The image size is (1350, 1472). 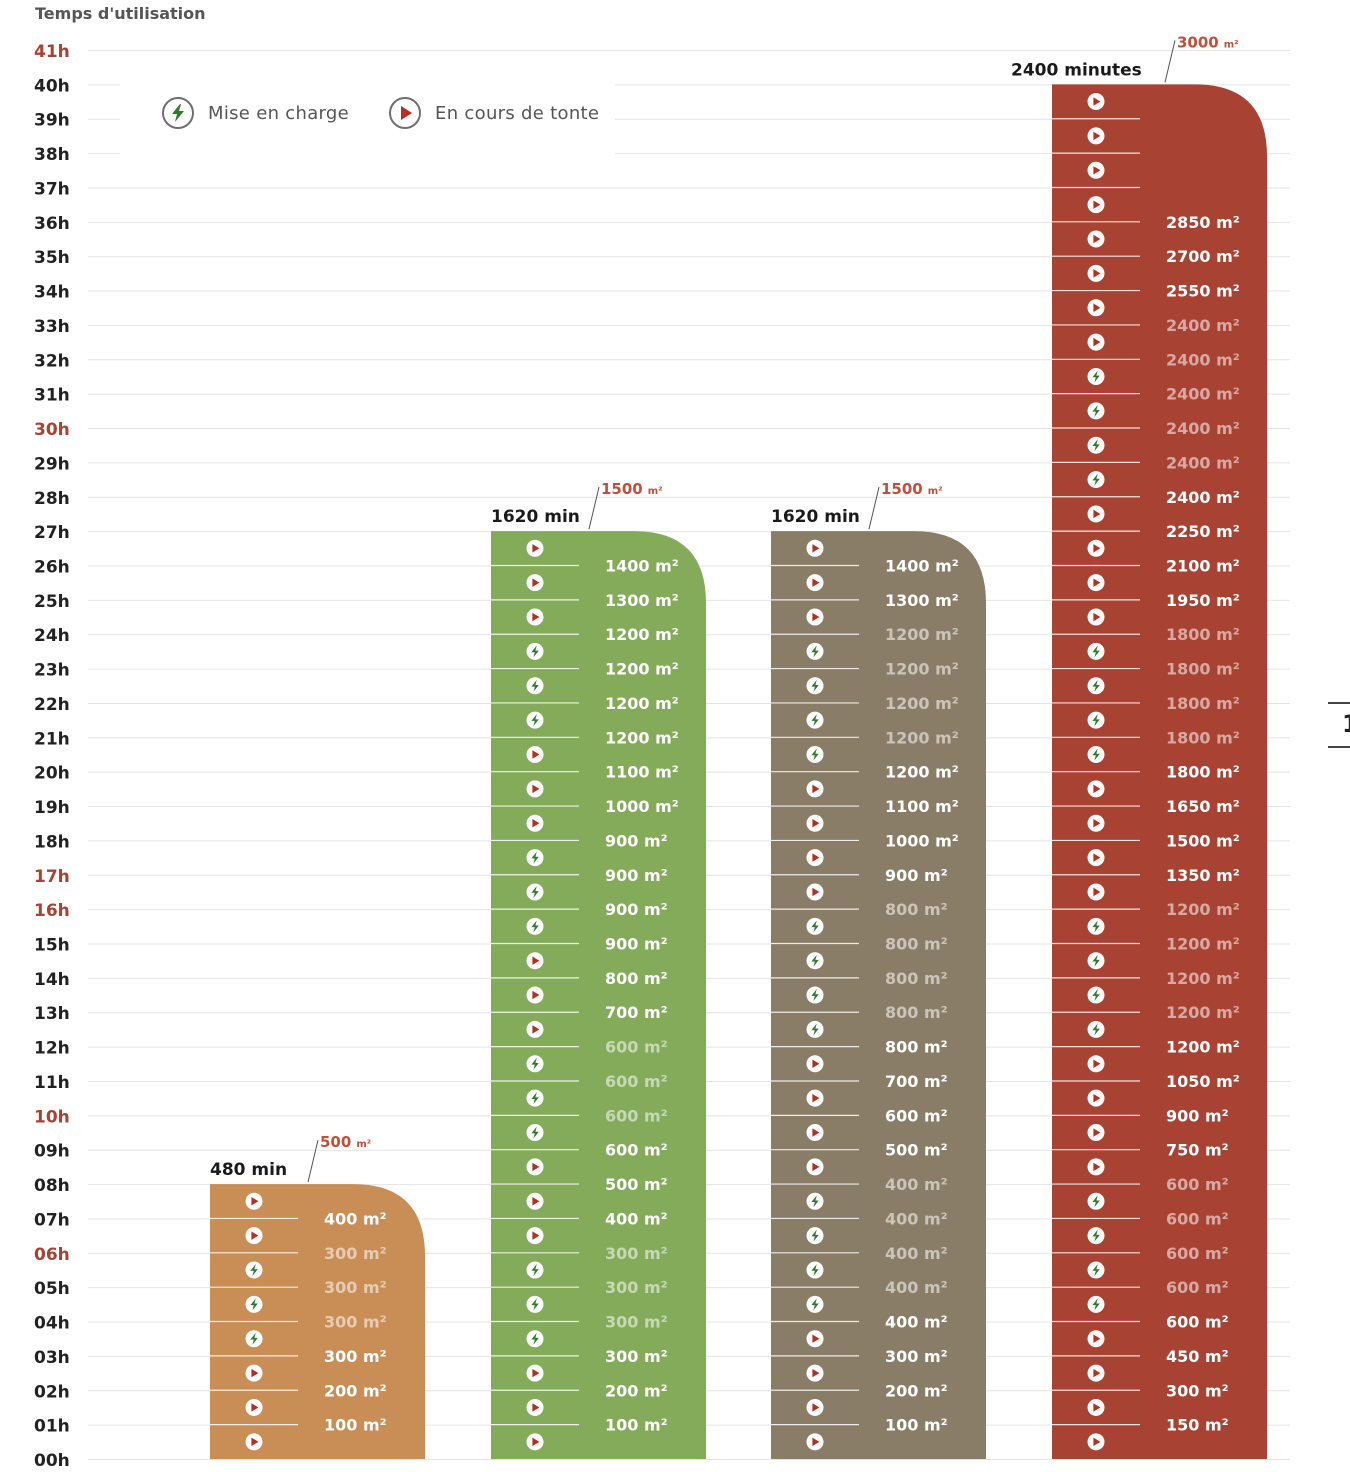 I want to click on y-tick-label: 34h, so click(x=52, y=293).